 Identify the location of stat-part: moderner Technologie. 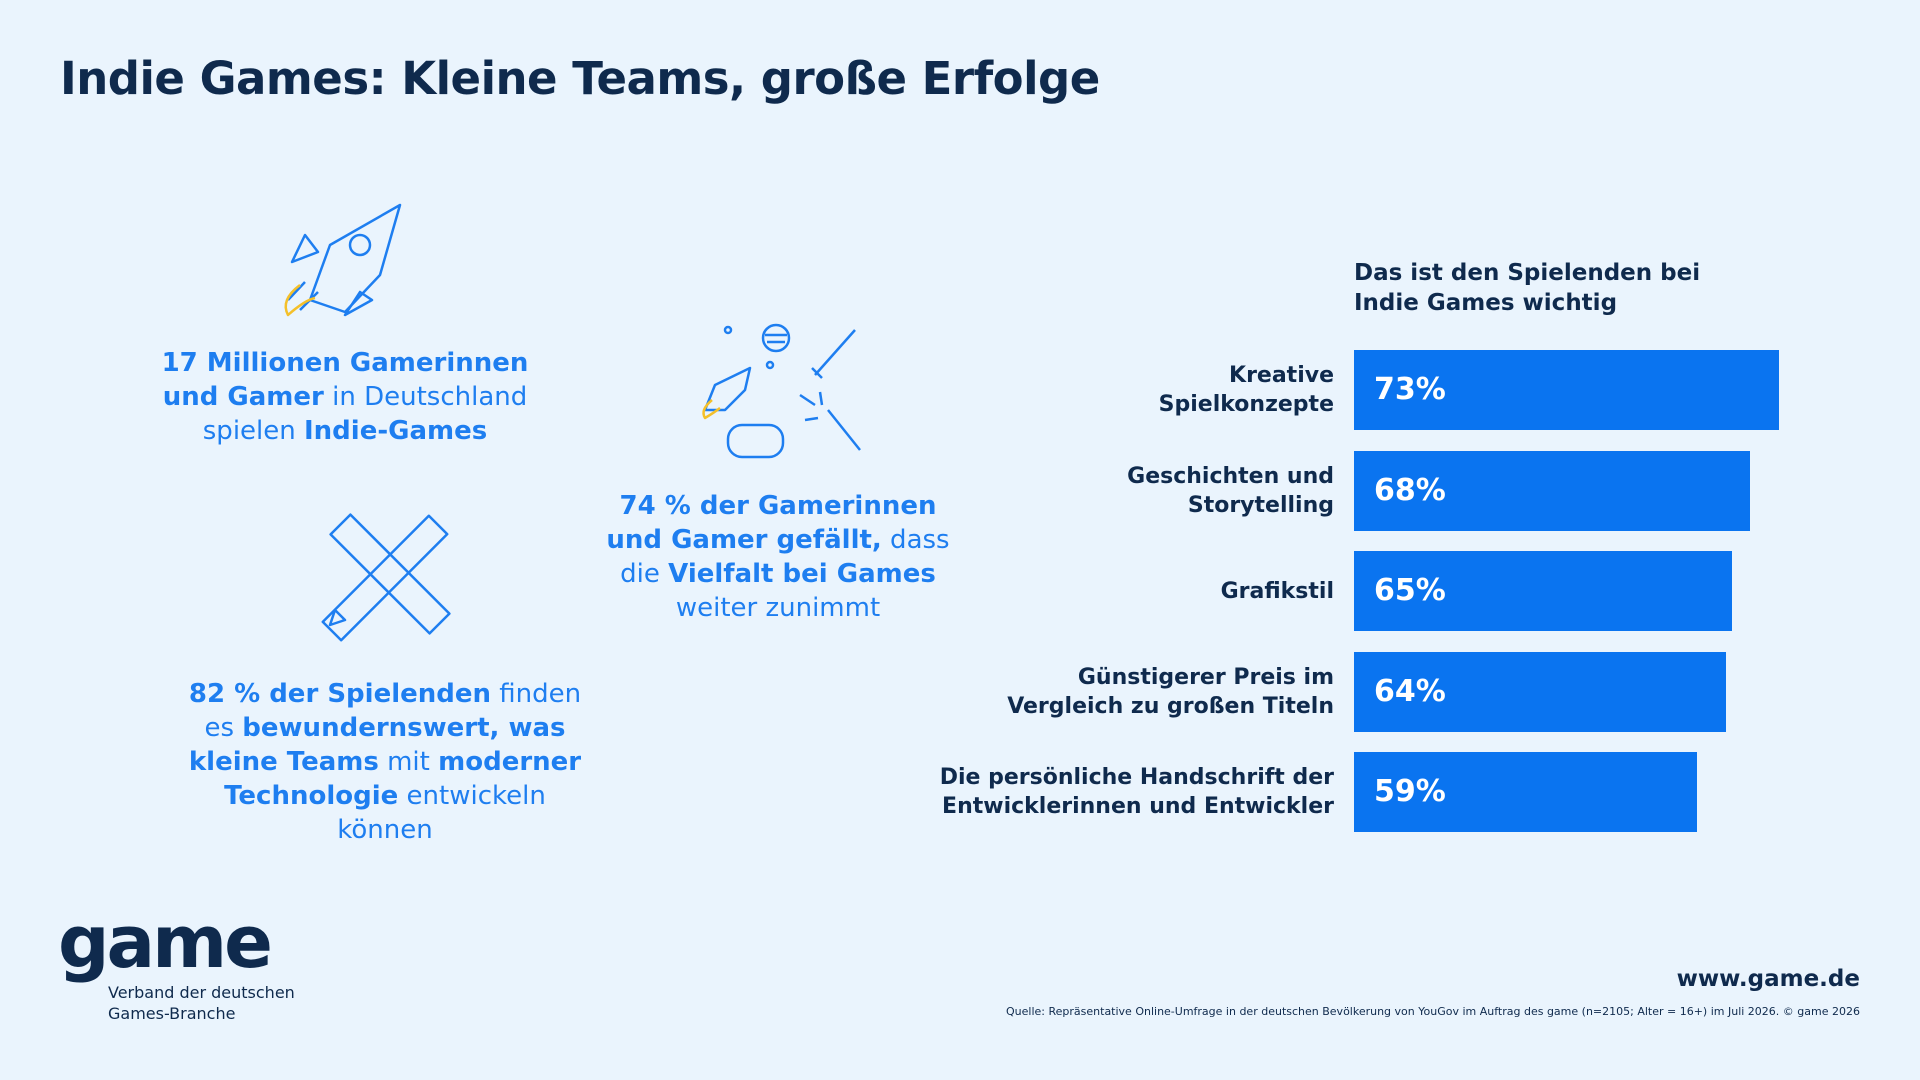
(403, 779).